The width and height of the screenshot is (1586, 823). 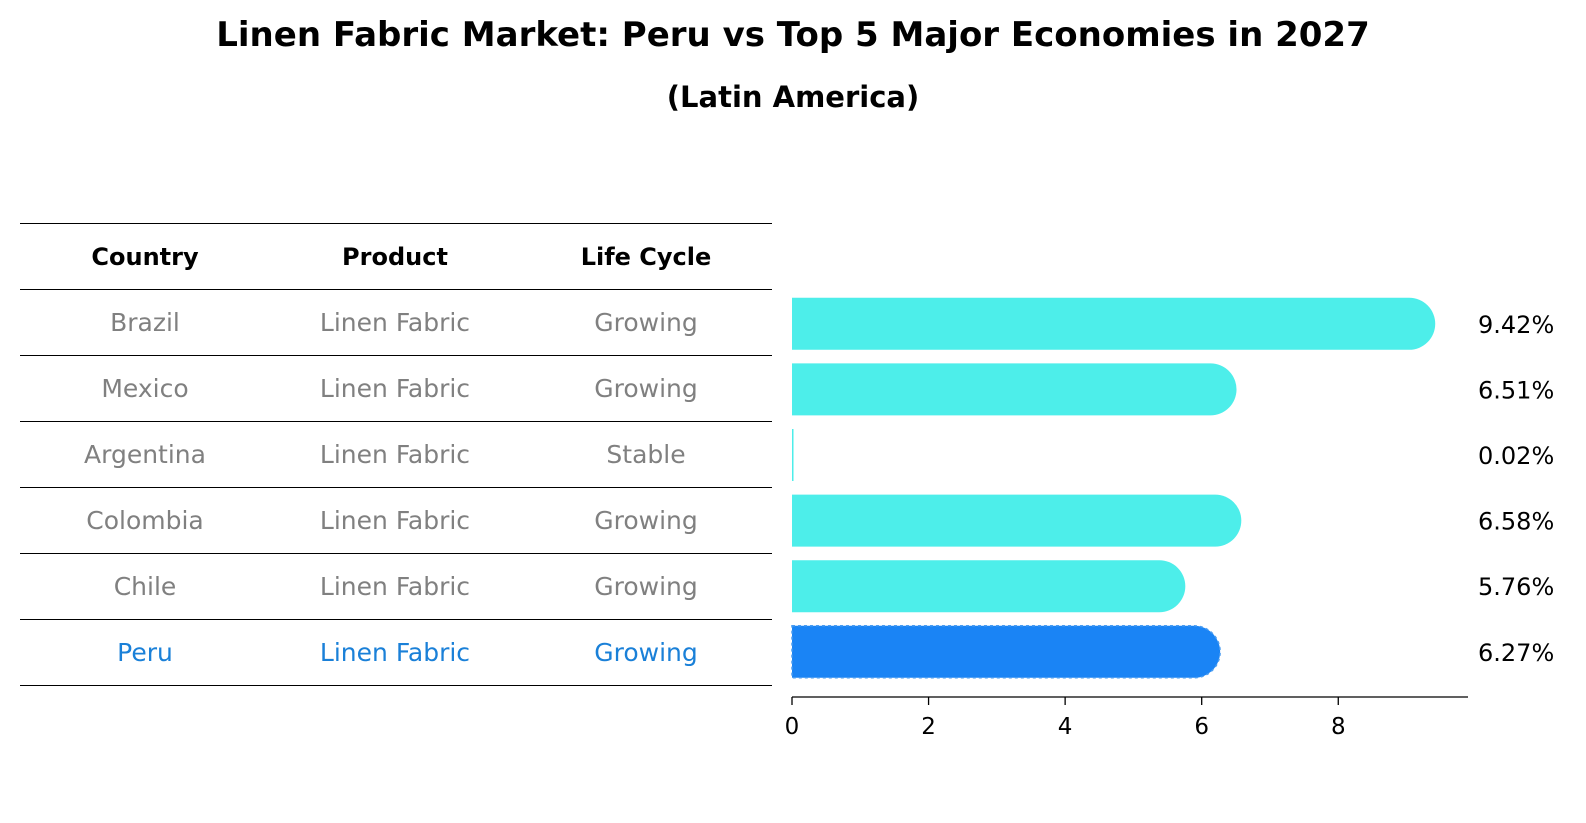 What do you see at coordinates (145, 322) in the screenshot?
I see `cell-country: Brazil` at bounding box center [145, 322].